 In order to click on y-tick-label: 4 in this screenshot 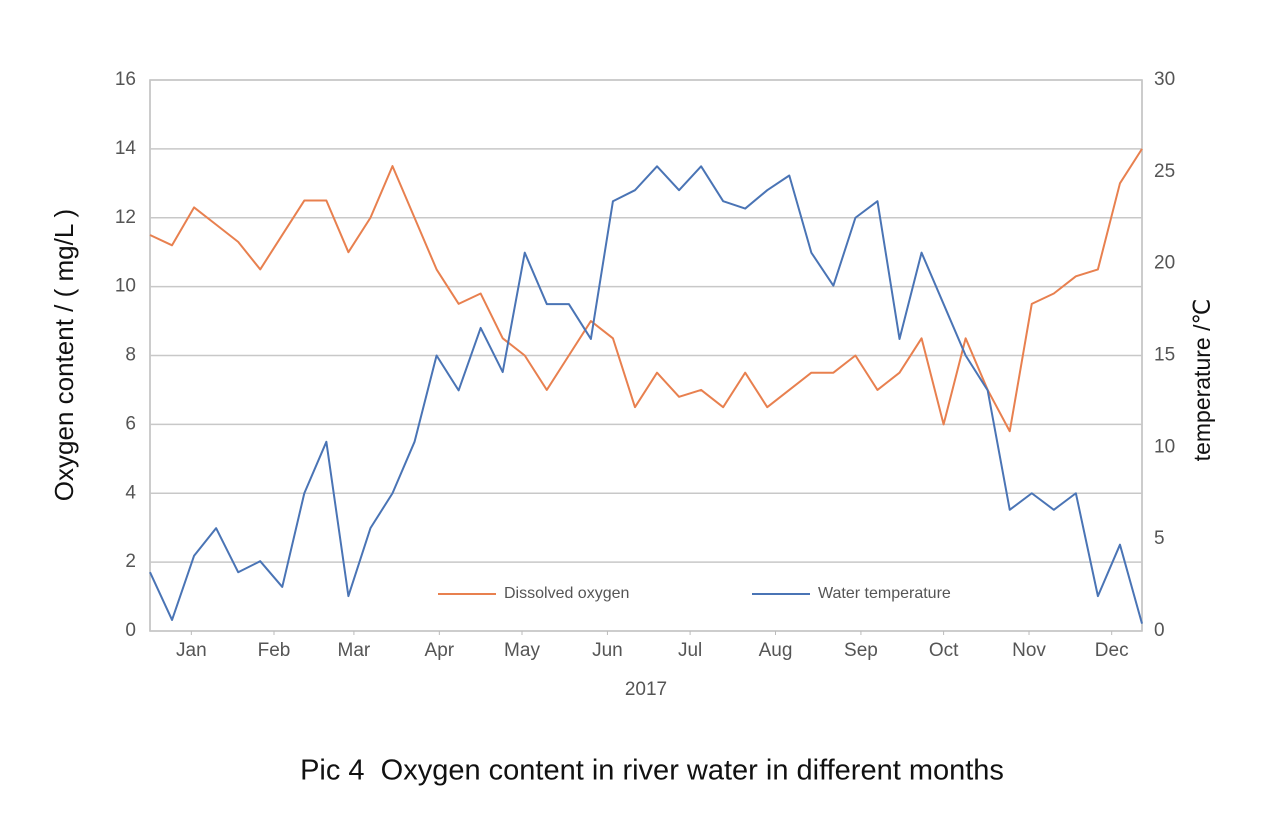, I will do `click(130, 492)`.